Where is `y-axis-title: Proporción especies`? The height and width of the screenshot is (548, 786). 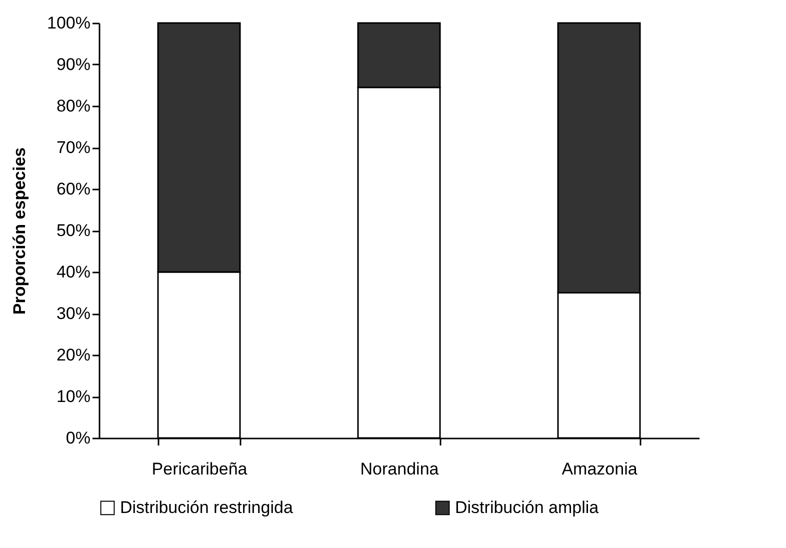
y-axis-title: Proporción especies is located at coordinates (20, 231).